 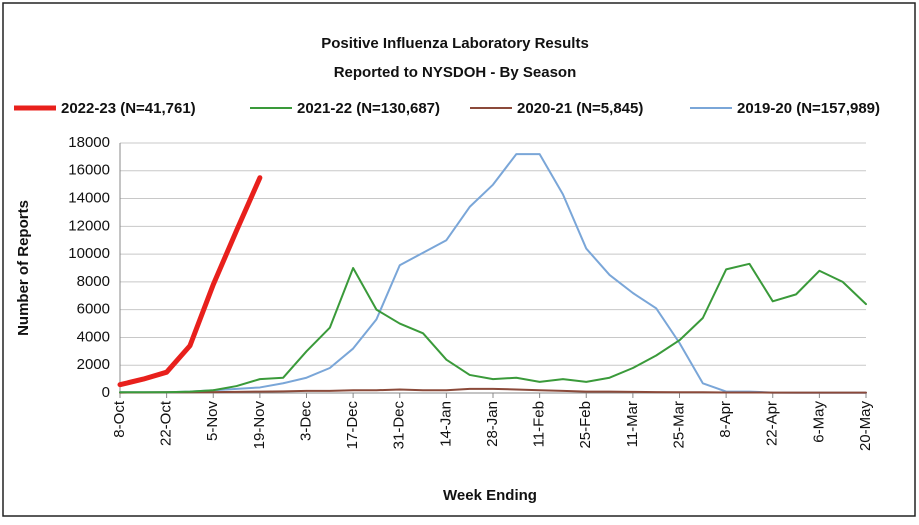 I want to click on y-tick-label: 0, so click(x=106, y=392).